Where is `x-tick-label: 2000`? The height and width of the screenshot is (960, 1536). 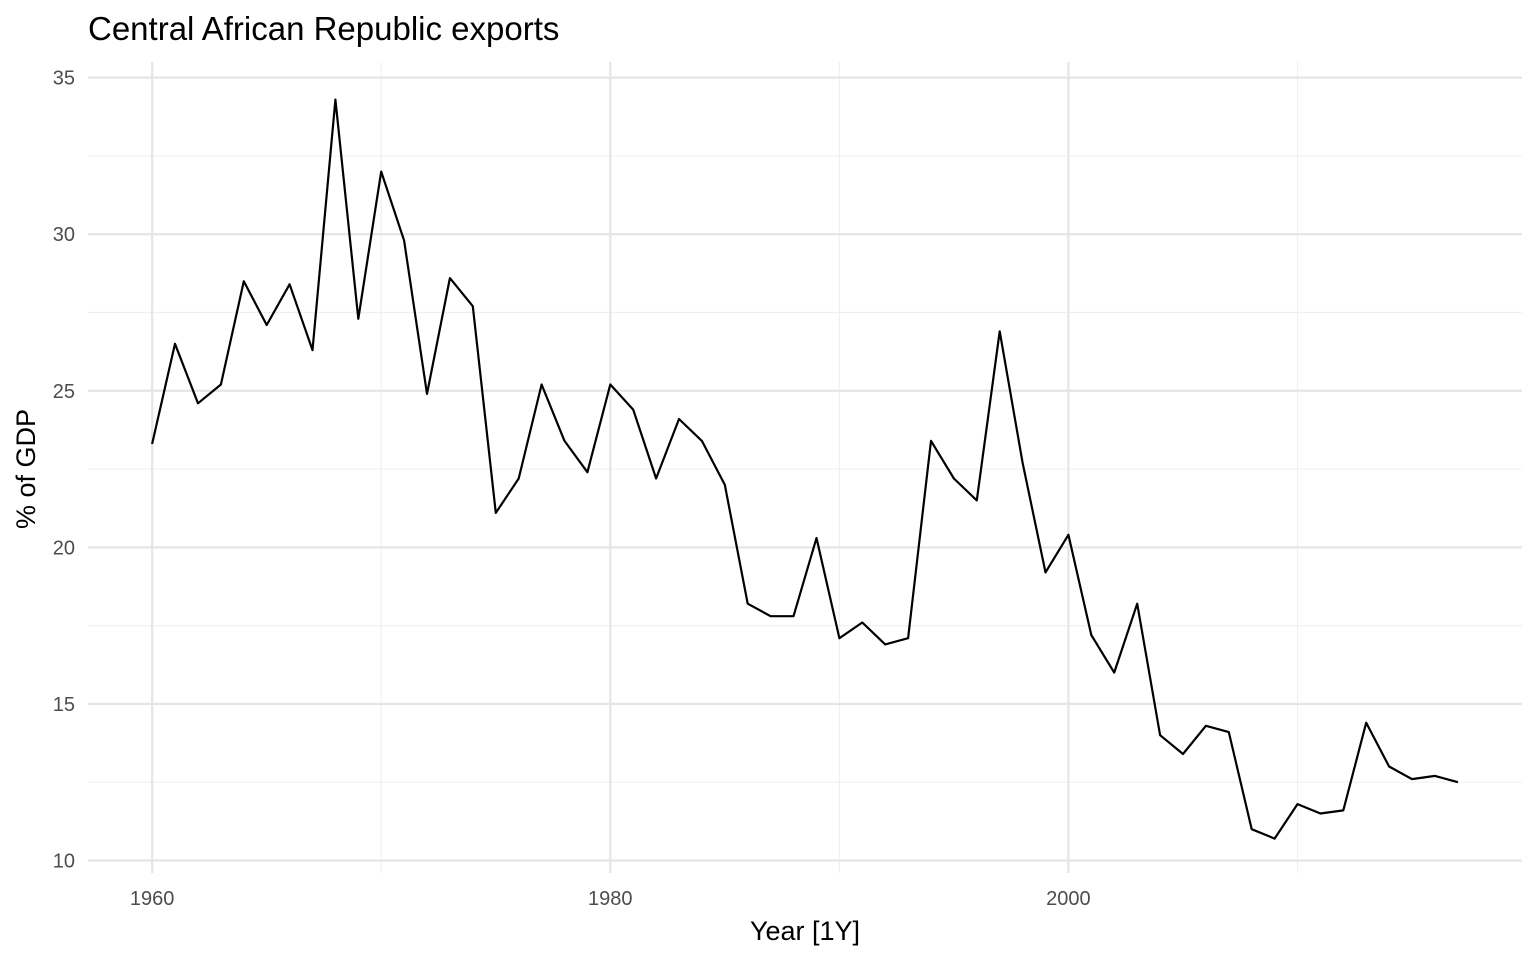 x-tick-label: 2000 is located at coordinates (1068, 899).